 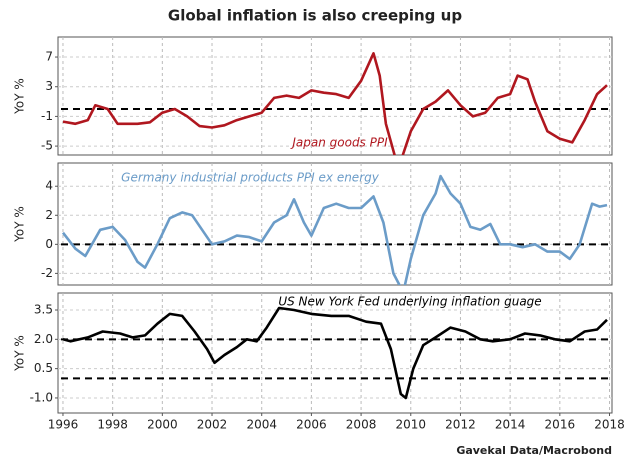 What do you see at coordinates (609, 425) in the screenshot?
I see `x-tick-label: 2018` at bounding box center [609, 425].